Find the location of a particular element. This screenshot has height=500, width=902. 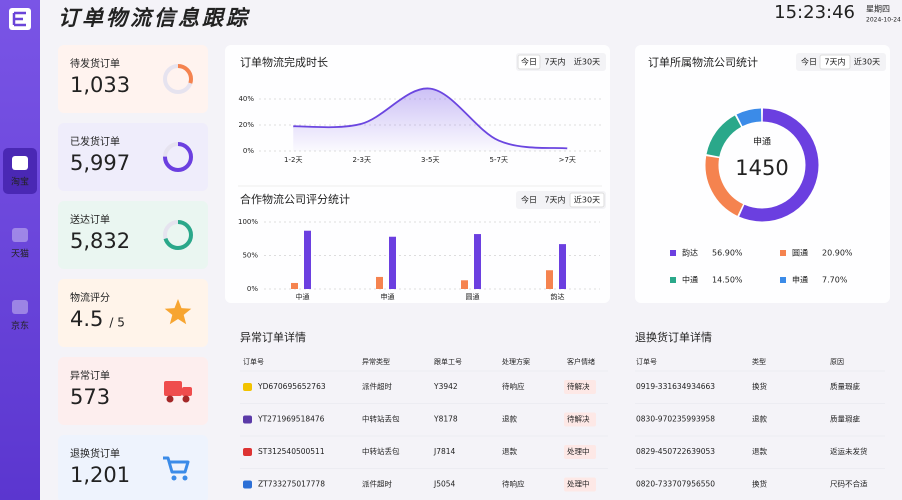

table-cell: ST312540500511 is located at coordinates (291, 451).